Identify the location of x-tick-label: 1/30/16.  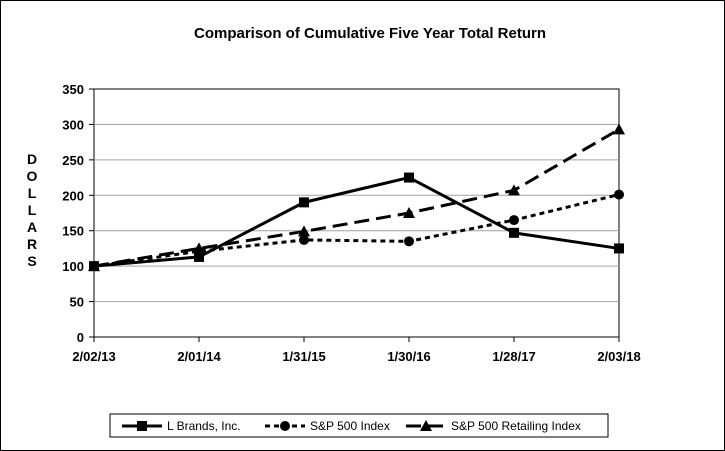
(408, 356).